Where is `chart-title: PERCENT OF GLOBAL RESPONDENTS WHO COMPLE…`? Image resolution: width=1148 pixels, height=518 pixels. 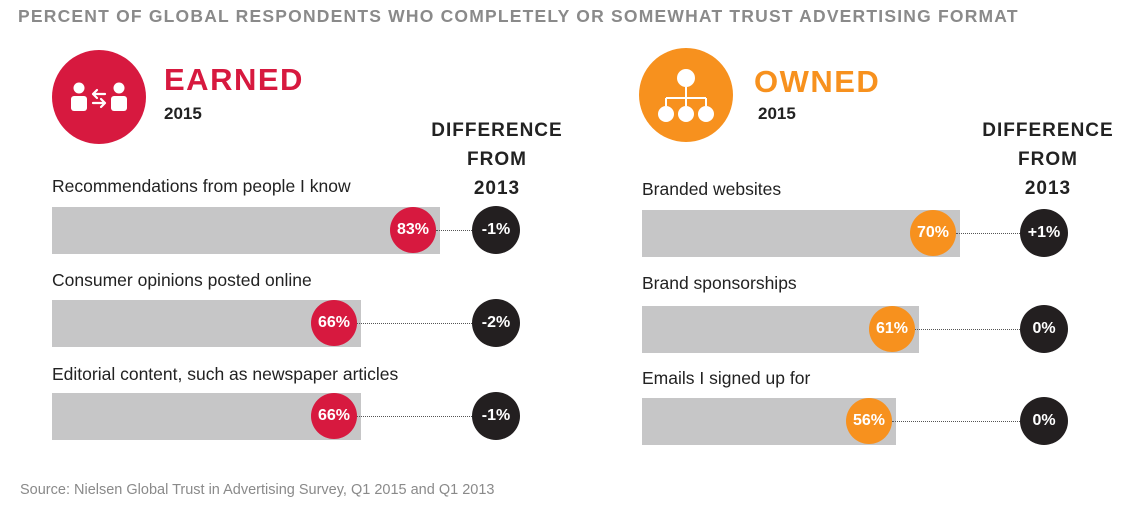 chart-title: PERCENT OF GLOBAL RESPONDENTS WHO COMPLE… is located at coordinates (518, 16).